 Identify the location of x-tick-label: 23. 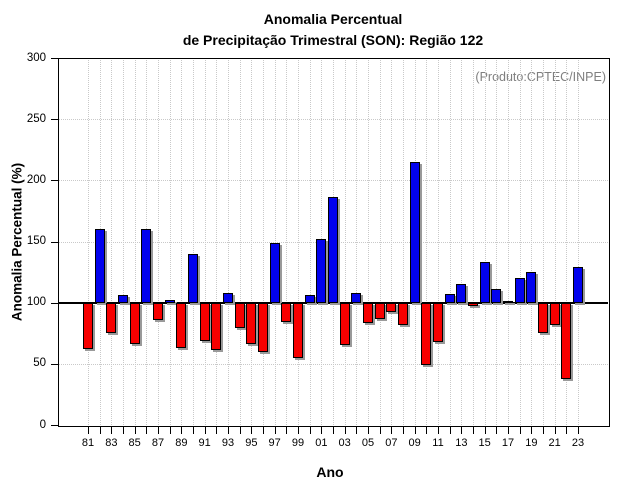
(578, 443).